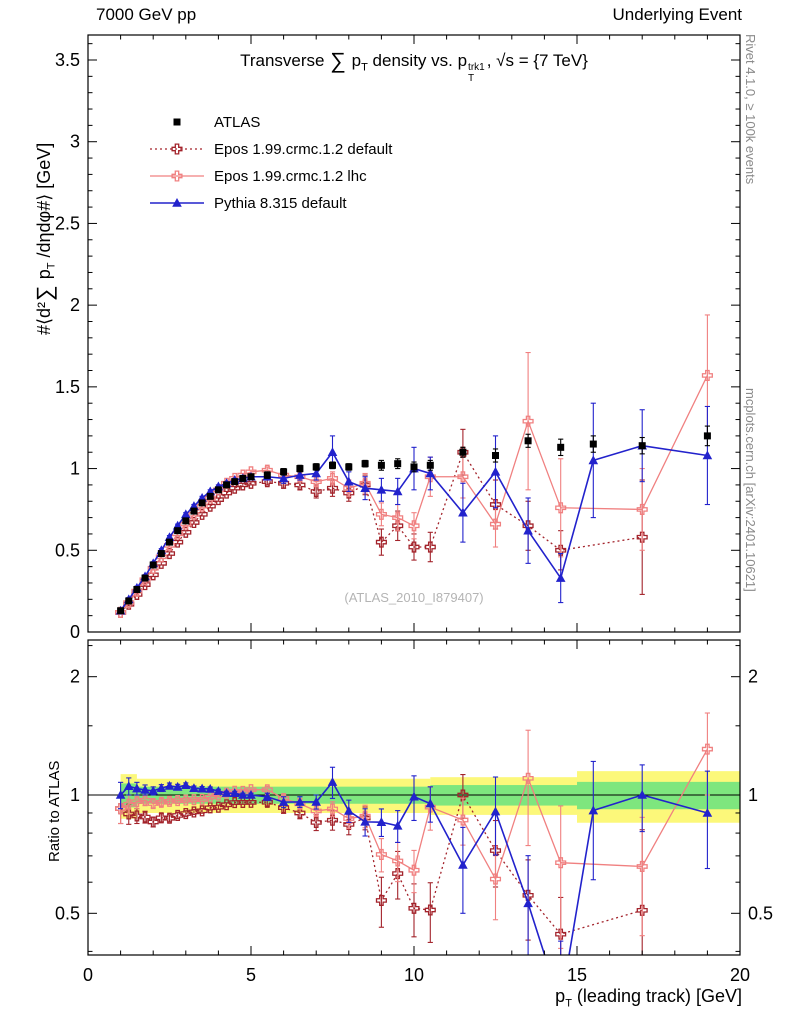 Image resolution: width=786 pixels, height=1024 pixels. Describe the element at coordinates (414, 975) in the screenshot. I see `tick-label: 10` at that location.